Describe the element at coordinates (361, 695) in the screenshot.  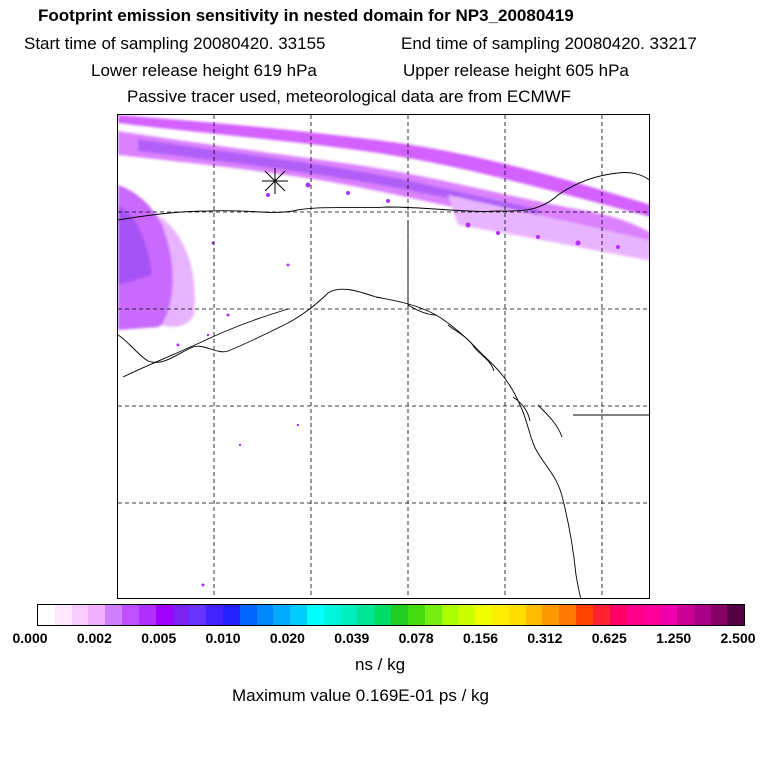
I see `maximum-value-text: Maximum value 0.169E-01 ps / kg` at that location.